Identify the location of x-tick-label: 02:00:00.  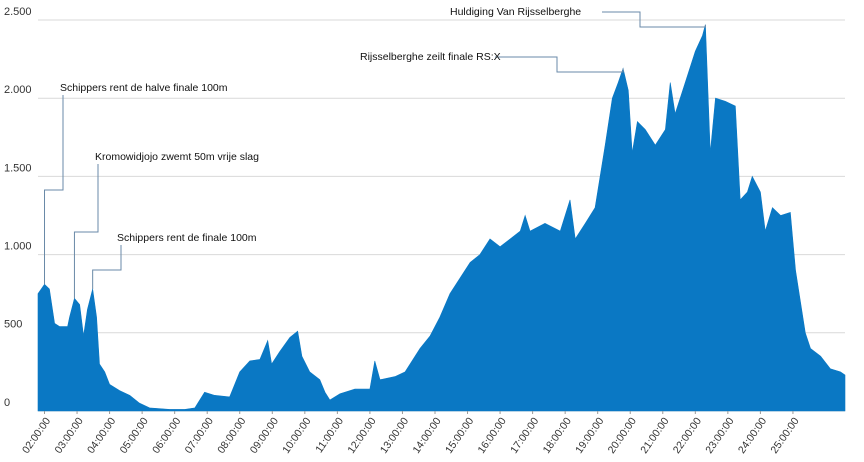
(36, 435).